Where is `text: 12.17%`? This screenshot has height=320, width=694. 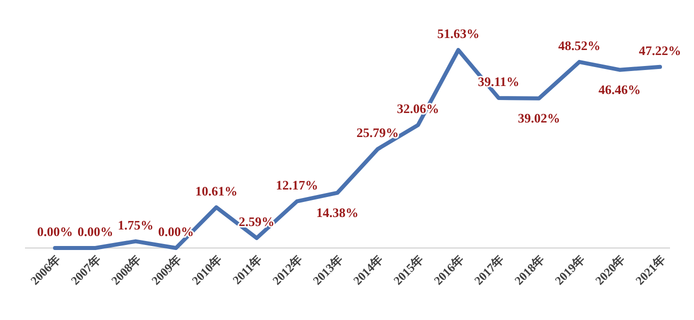
text: 12.17% is located at coordinates (297, 184).